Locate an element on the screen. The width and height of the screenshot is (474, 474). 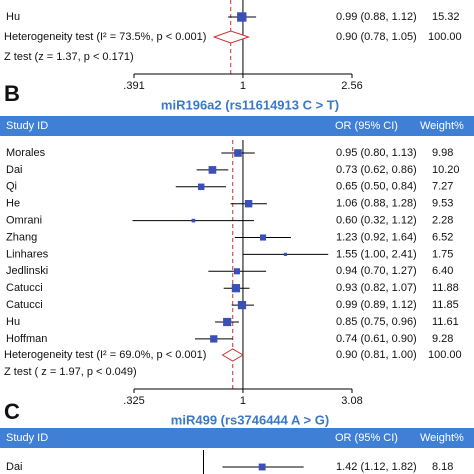
study-name: He is located at coordinates (13, 204).